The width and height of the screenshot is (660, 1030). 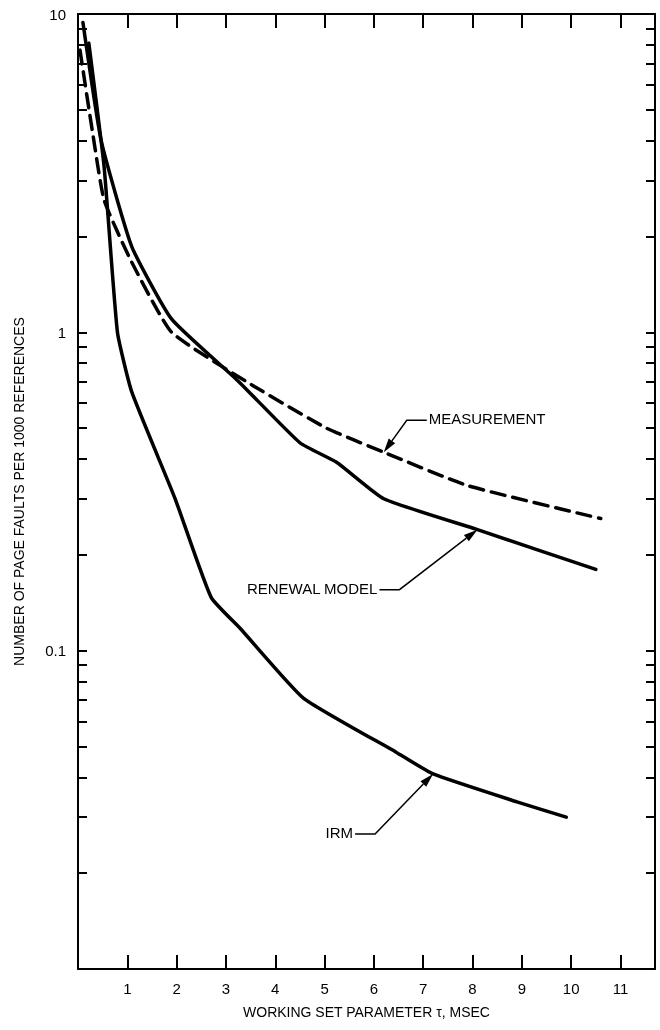 What do you see at coordinates (620, 988) in the screenshot?
I see `x-tick-label: 11` at bounding box center [620, 988].